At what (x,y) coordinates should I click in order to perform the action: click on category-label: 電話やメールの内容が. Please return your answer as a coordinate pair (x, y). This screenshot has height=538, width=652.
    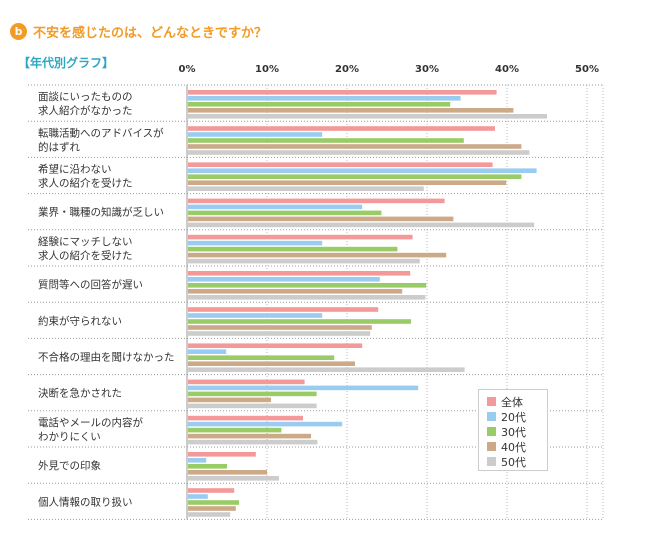
    Looking at the image, I should click on (90, 422).